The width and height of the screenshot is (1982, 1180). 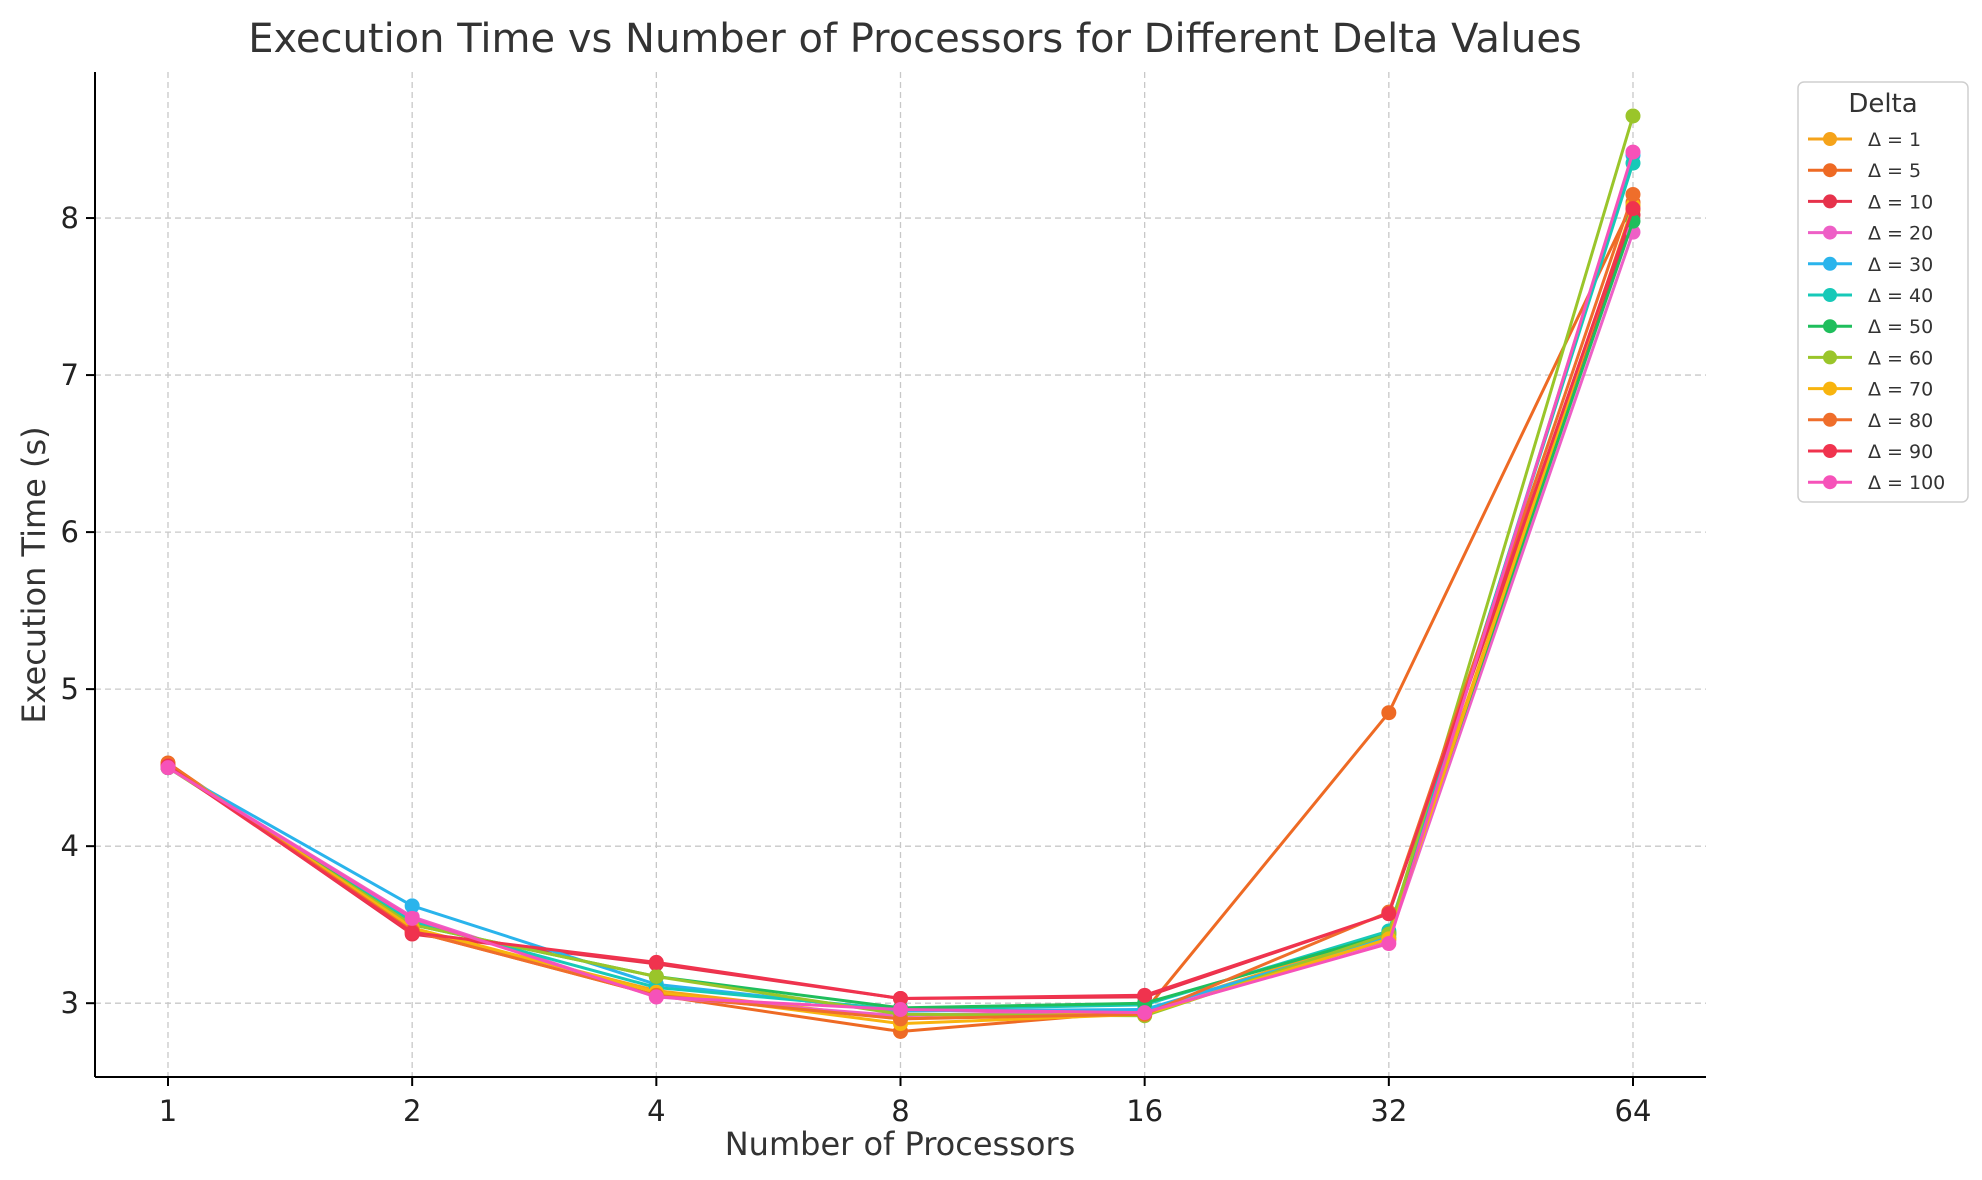 I want to click on legend-label: Δ = 90, so click(x=1900, y=452).